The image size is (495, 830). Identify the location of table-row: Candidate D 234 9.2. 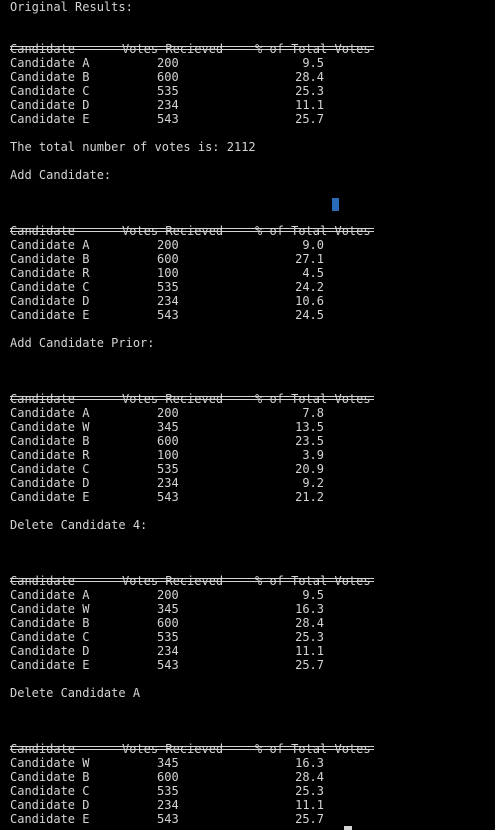
(250, 483).